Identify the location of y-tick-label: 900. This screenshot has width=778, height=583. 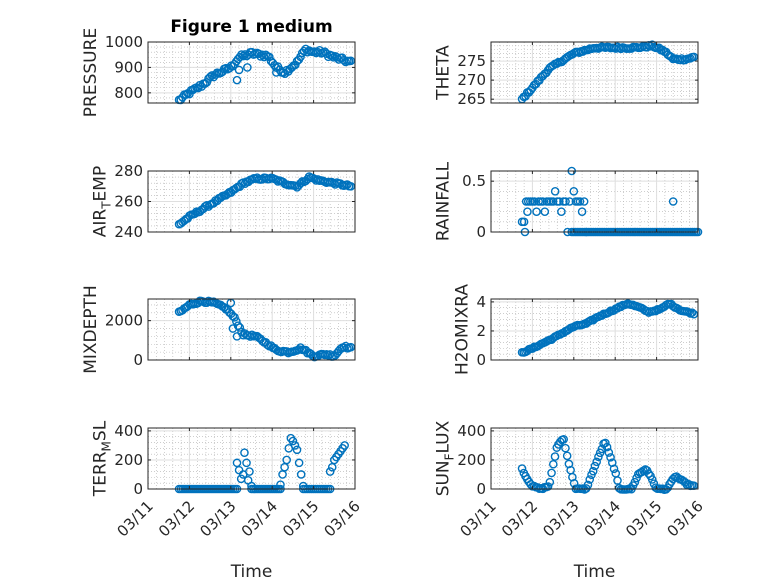
(128, 67).